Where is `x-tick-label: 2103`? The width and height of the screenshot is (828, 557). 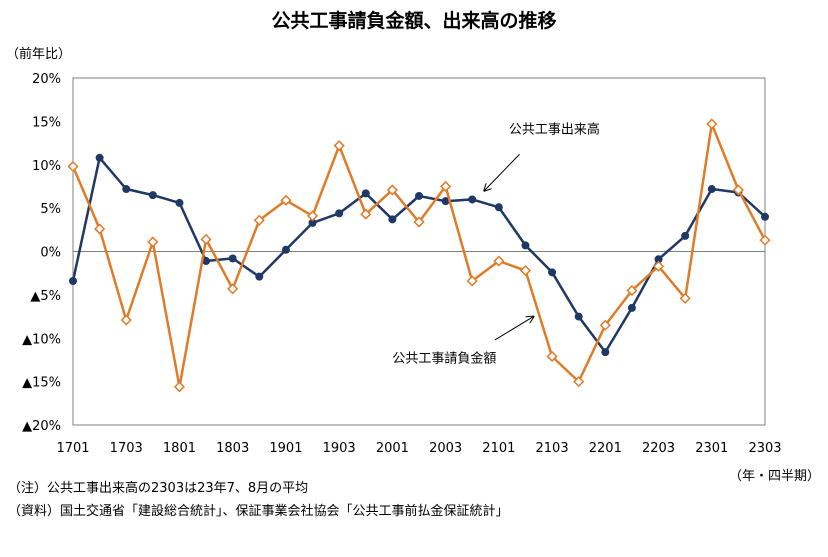
x-tick-label: 2103 is located at coordinates (552, 448).